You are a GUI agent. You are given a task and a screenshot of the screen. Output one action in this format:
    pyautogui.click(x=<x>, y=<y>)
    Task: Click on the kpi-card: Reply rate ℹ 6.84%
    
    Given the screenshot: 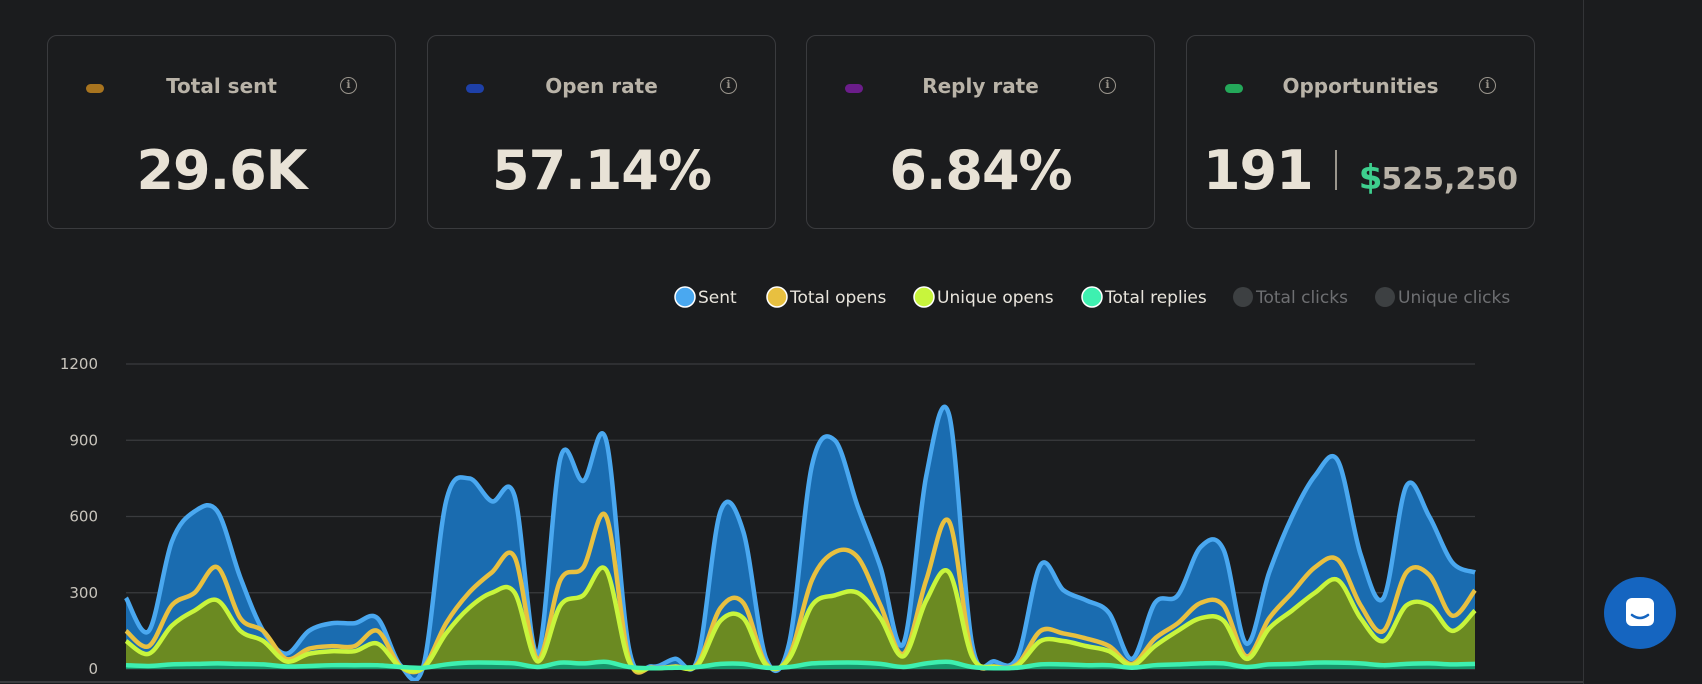 What is the action you would take?
    pyautogui.click(x=980, y=132)
    